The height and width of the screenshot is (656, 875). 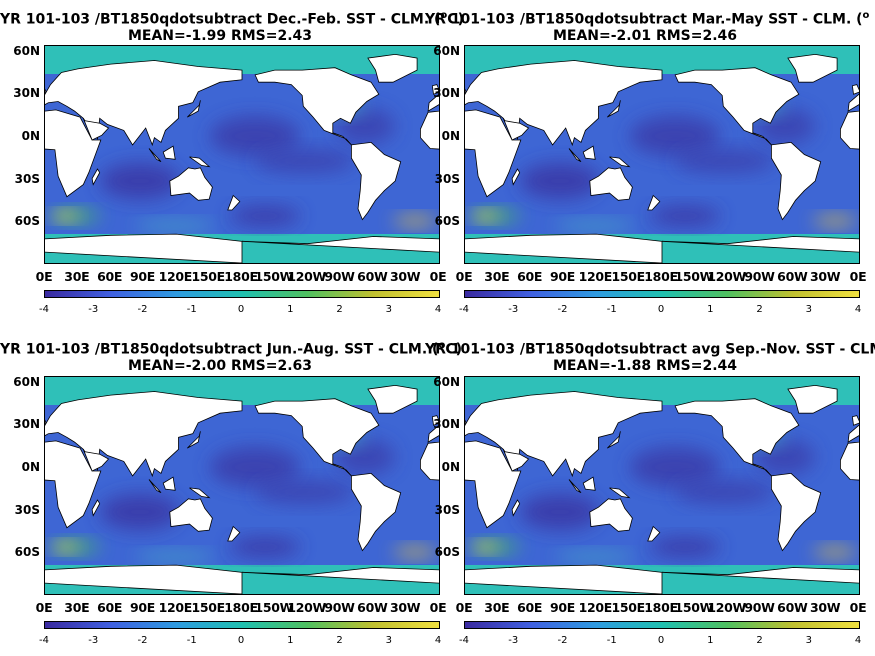 I want to click on lat-label: 60N, so click(x=446, y=381).